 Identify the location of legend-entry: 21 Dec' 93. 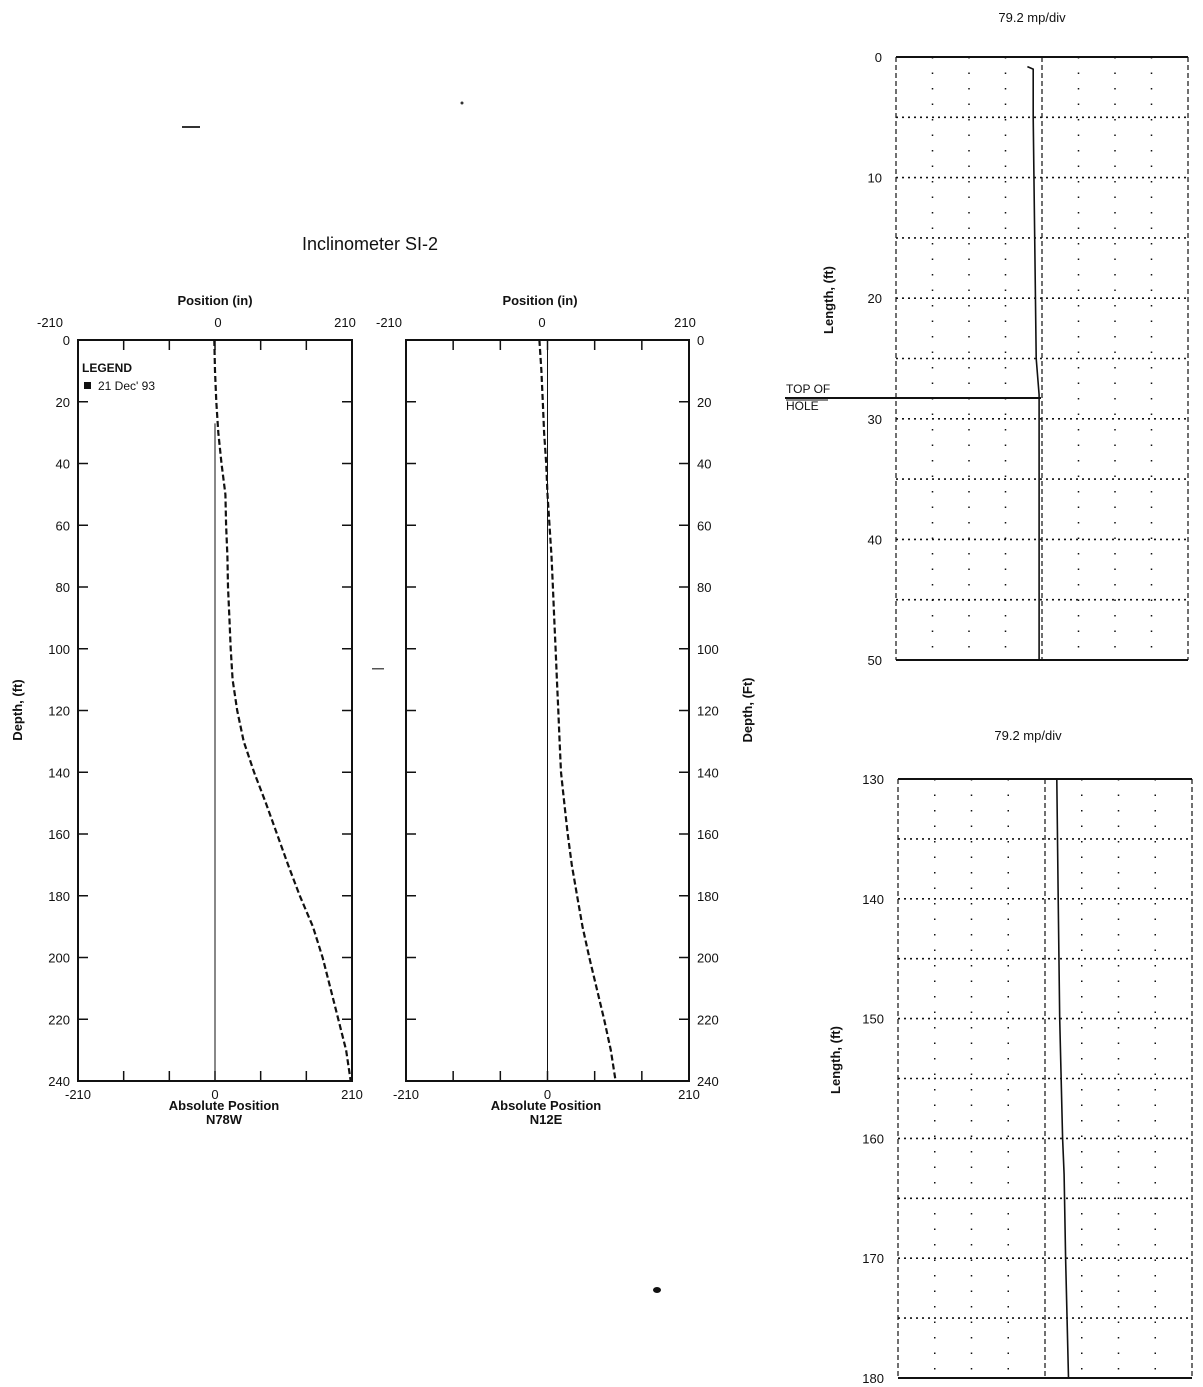
(126, 386).